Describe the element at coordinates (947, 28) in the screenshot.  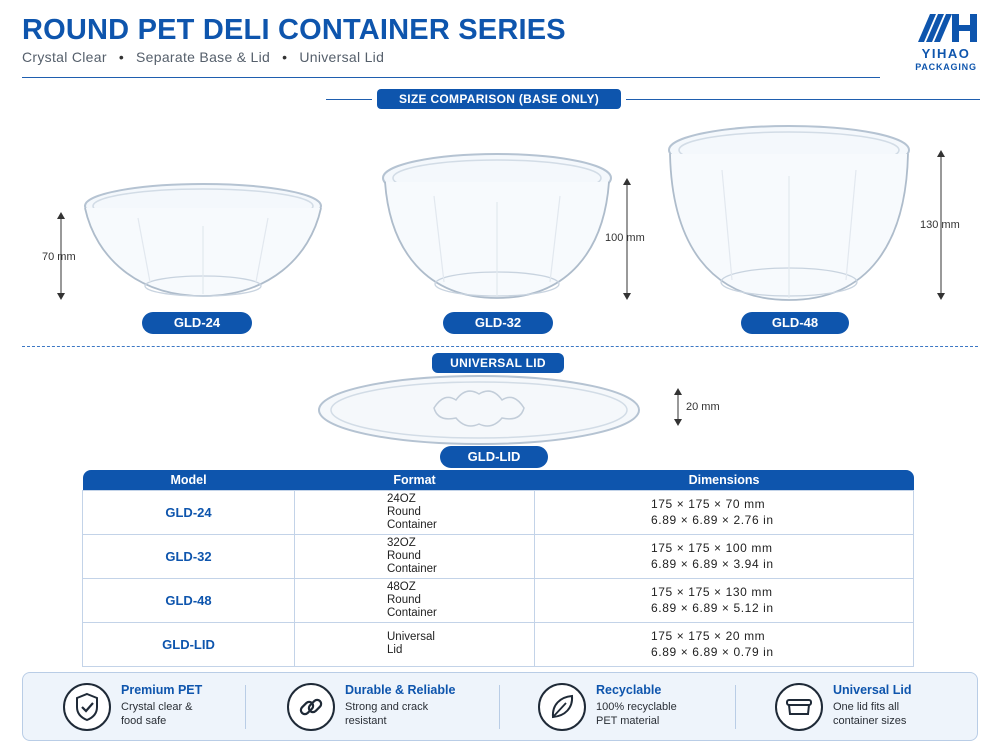
I see `yihao-logo-icon` at that location.